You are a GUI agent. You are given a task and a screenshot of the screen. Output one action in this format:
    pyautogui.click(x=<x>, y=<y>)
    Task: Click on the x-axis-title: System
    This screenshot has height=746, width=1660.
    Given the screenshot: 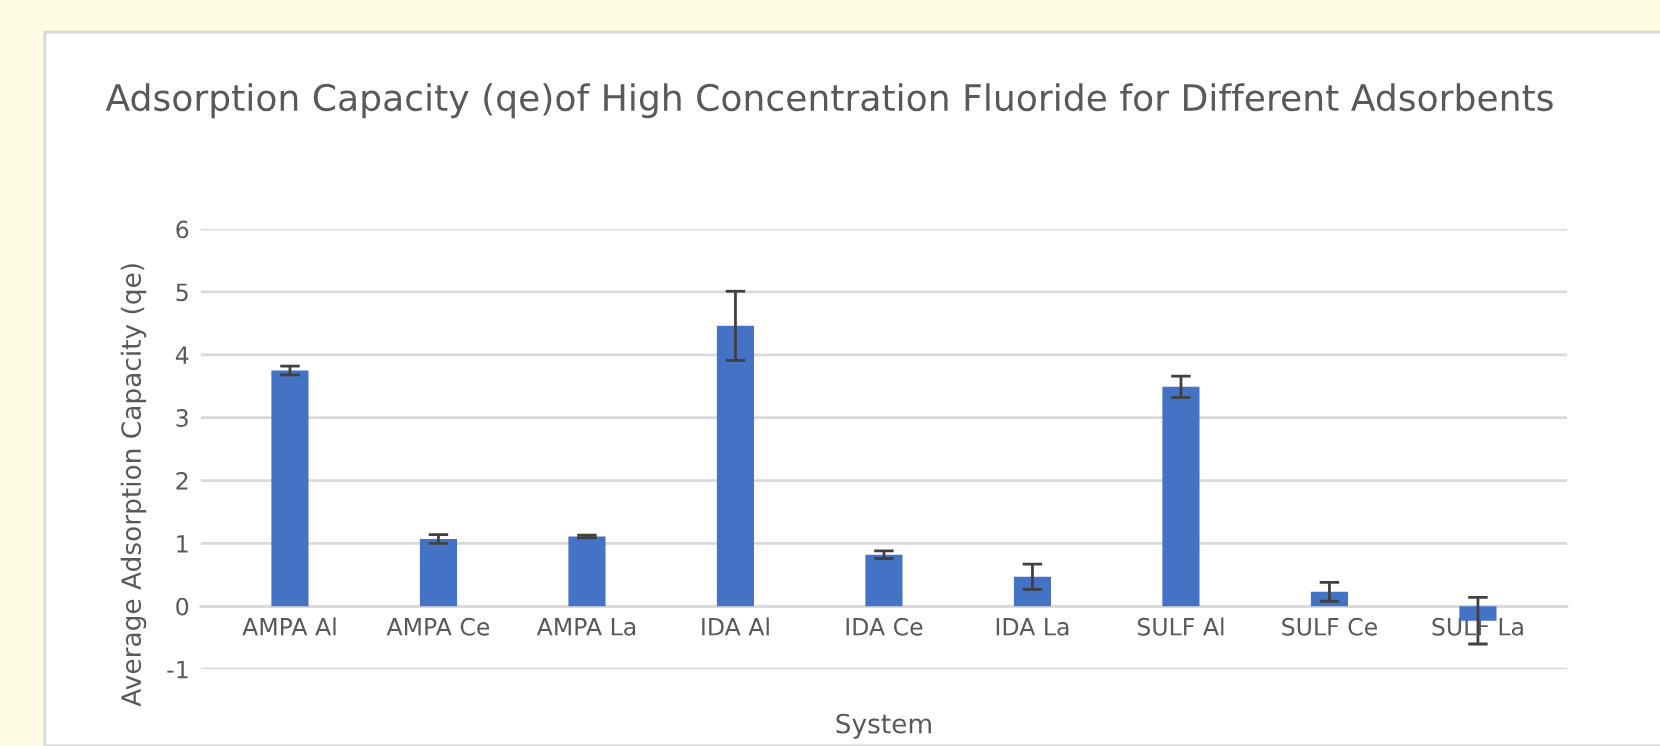 What is the action you would take?
    pyautogui.click(x=883, y=726)
    